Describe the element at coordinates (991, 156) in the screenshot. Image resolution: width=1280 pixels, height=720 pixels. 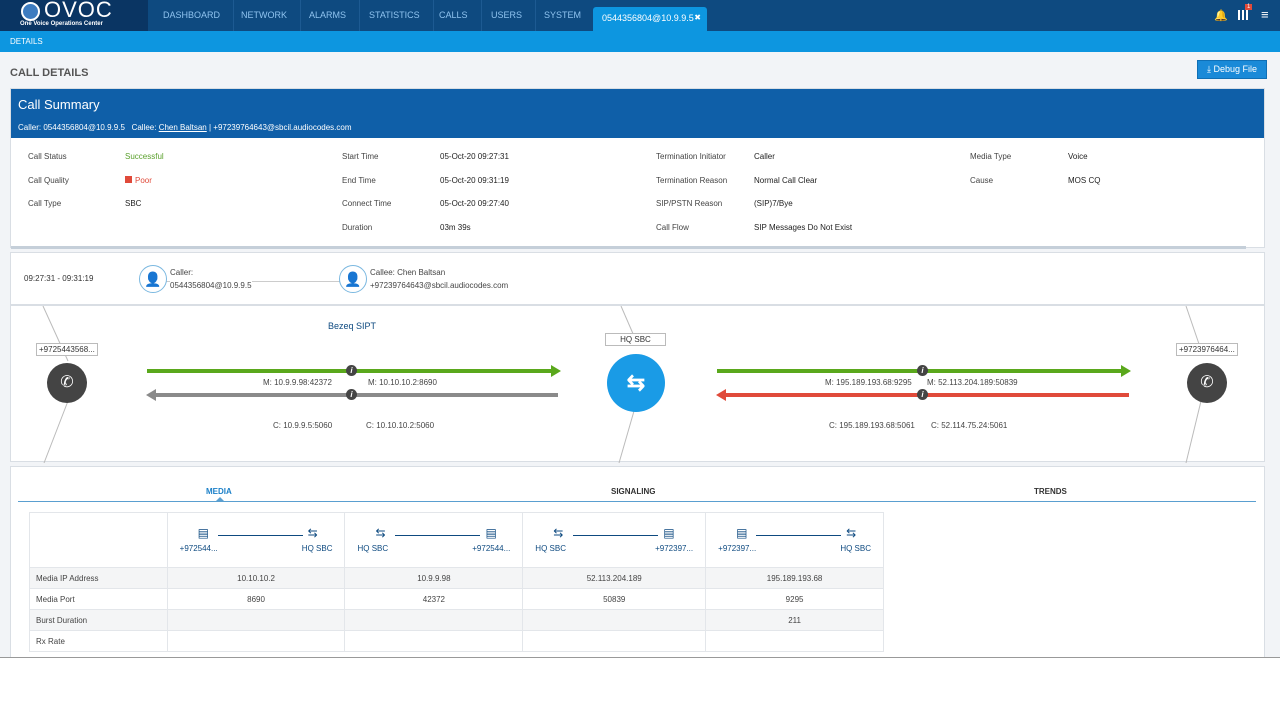
I see `field-label: Media Type` at that location.